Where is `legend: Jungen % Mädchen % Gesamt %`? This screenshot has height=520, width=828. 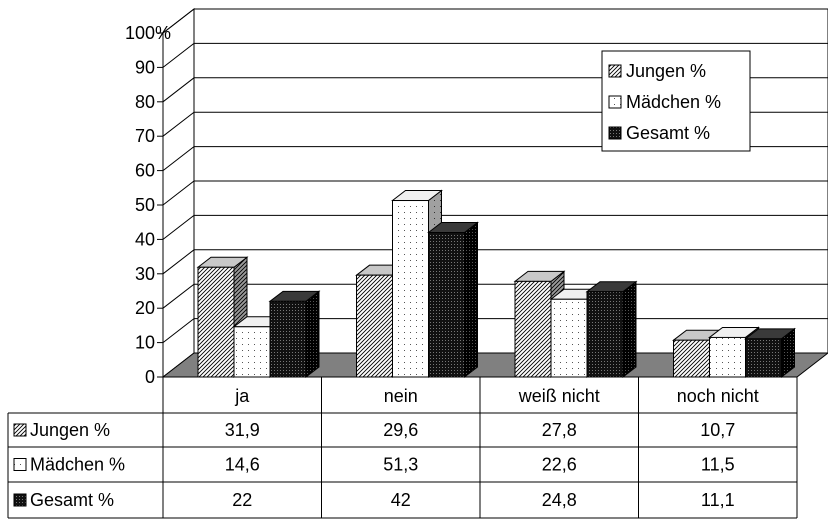 legend: Jungen % Mädchen % Gesamt % is located at coordinates (676, 101).